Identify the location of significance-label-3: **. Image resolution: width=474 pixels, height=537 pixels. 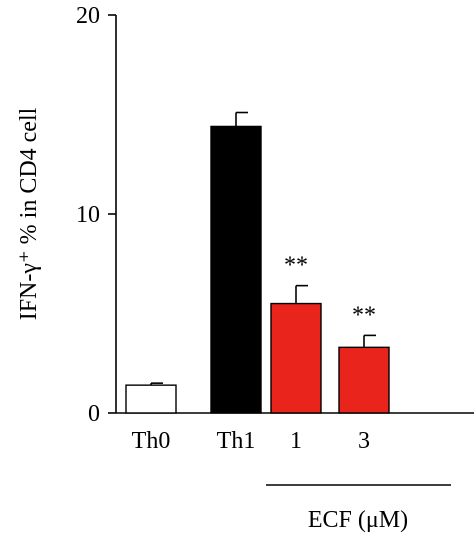
(364, 315).